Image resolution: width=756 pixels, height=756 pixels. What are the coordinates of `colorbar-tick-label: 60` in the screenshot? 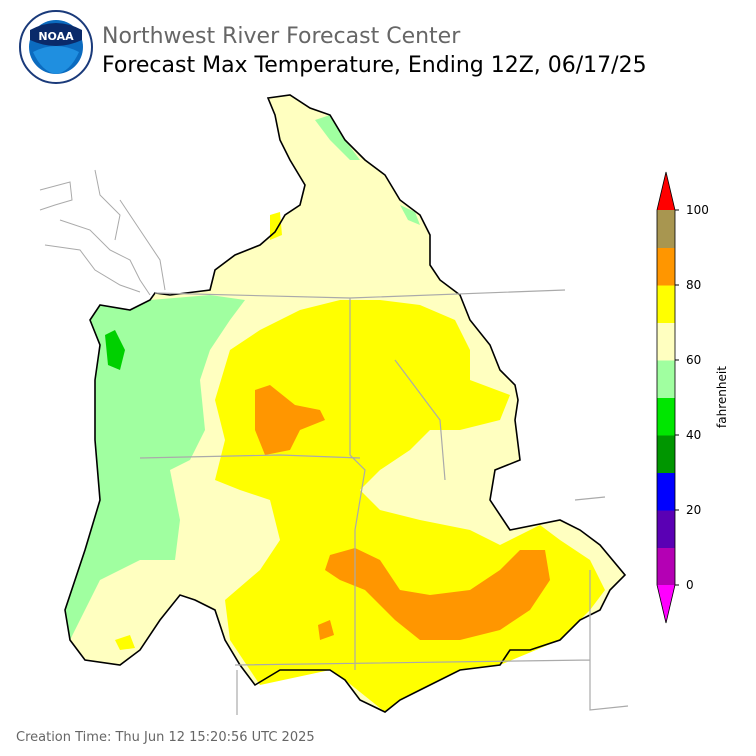 It's located at (693, 360).